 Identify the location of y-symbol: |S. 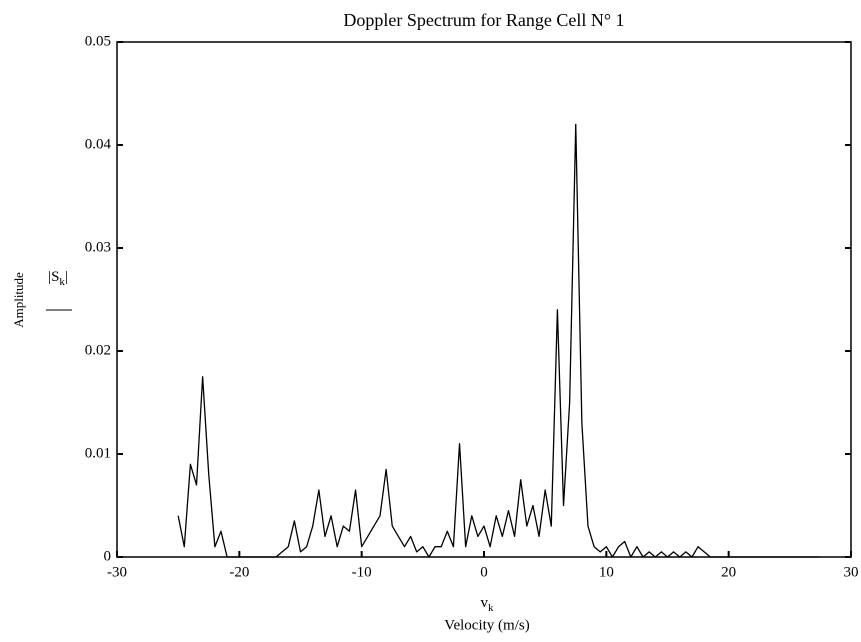
(53, 277).